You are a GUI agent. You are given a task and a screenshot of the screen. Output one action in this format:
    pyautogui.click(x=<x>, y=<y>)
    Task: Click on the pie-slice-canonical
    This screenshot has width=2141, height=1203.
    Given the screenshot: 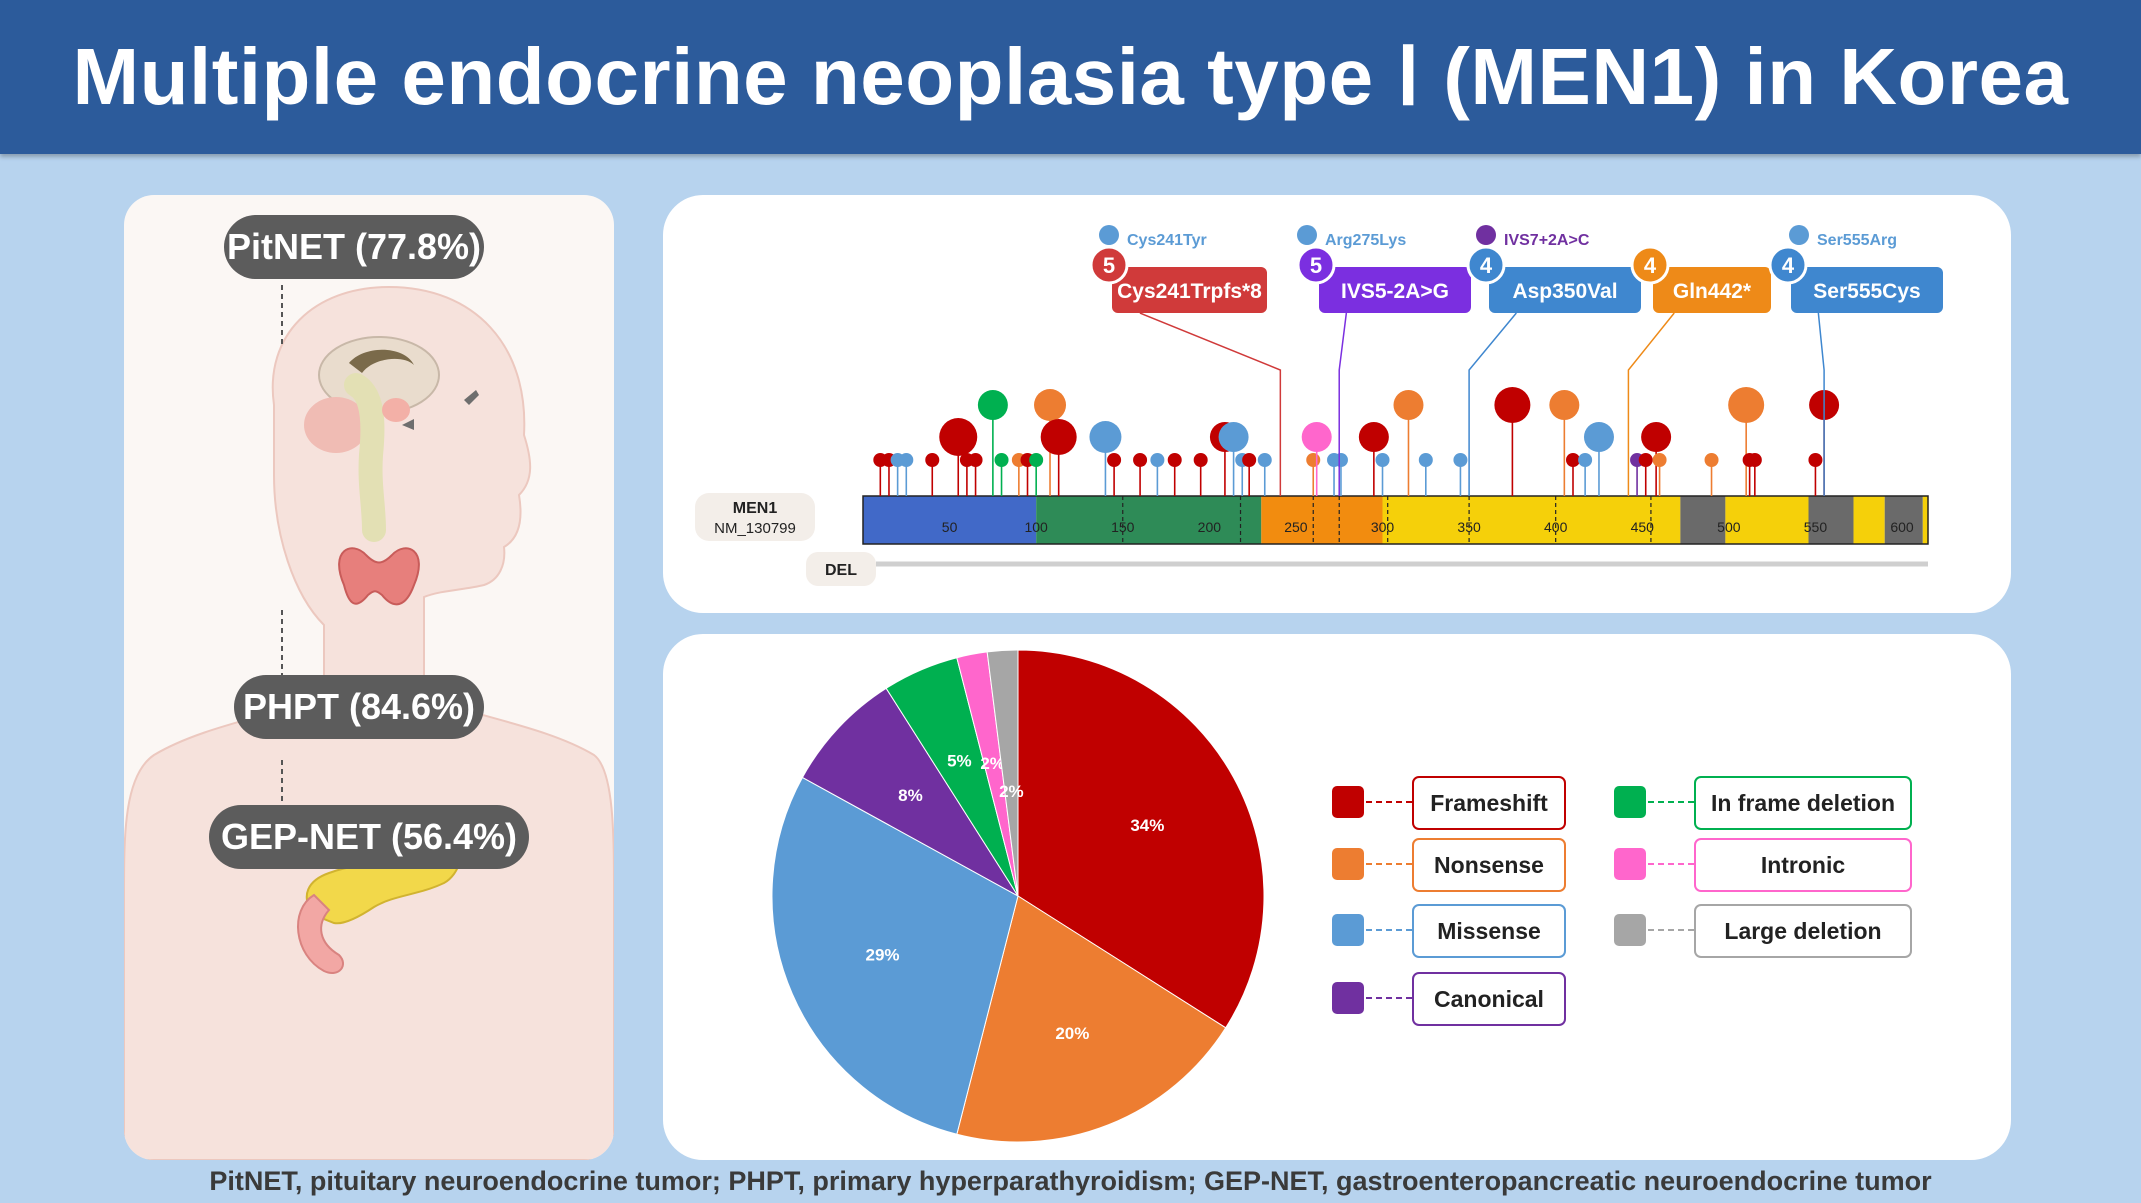 What is the action you would take?
    pyautogui.click(x=910, y=792)
    